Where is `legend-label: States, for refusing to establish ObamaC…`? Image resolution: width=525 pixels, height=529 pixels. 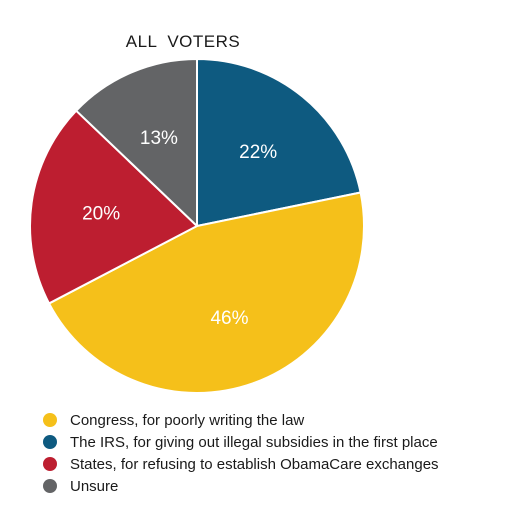 legend-label: States, for refusing to establish ObamaC… is located at coordinates (254, 464).